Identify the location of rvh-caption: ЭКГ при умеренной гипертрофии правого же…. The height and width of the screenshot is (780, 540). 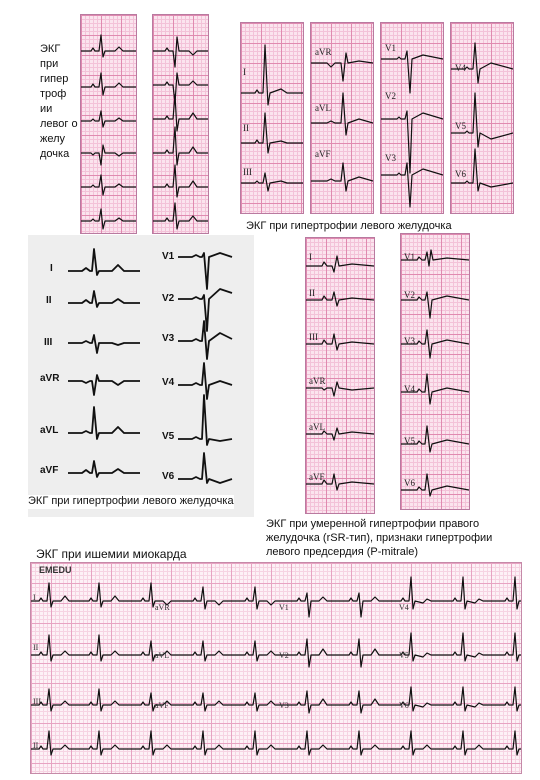
(393, 538).